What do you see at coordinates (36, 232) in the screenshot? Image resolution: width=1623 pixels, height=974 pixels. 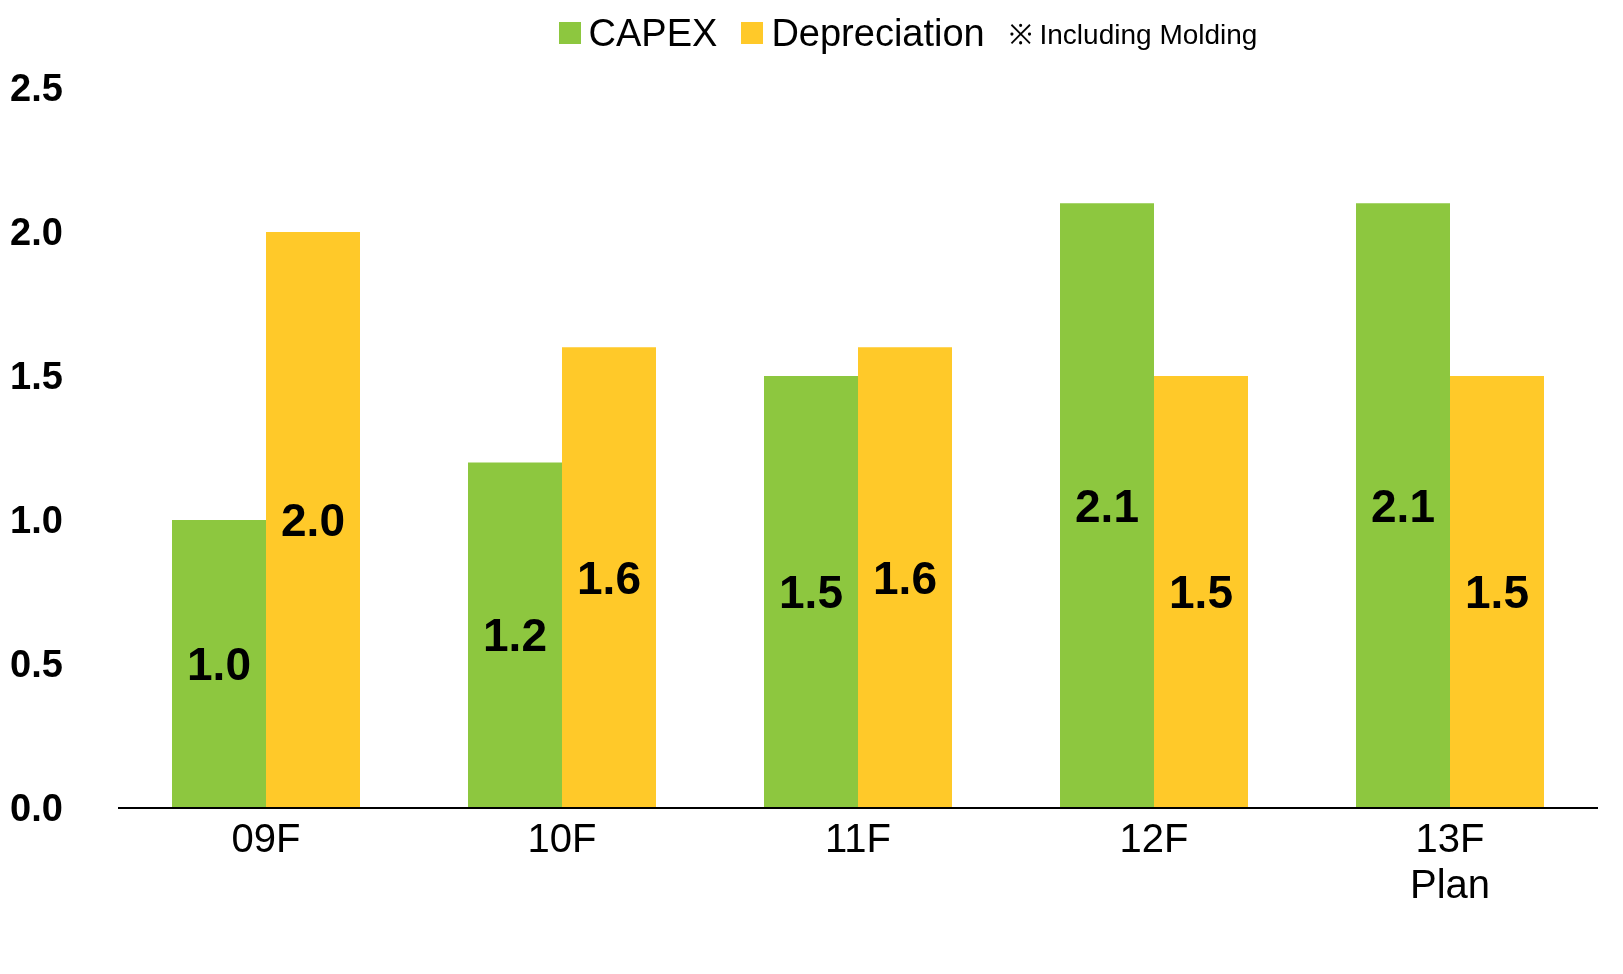 I see `y-tick-label: 2.0` at bounding box center [36, 232].